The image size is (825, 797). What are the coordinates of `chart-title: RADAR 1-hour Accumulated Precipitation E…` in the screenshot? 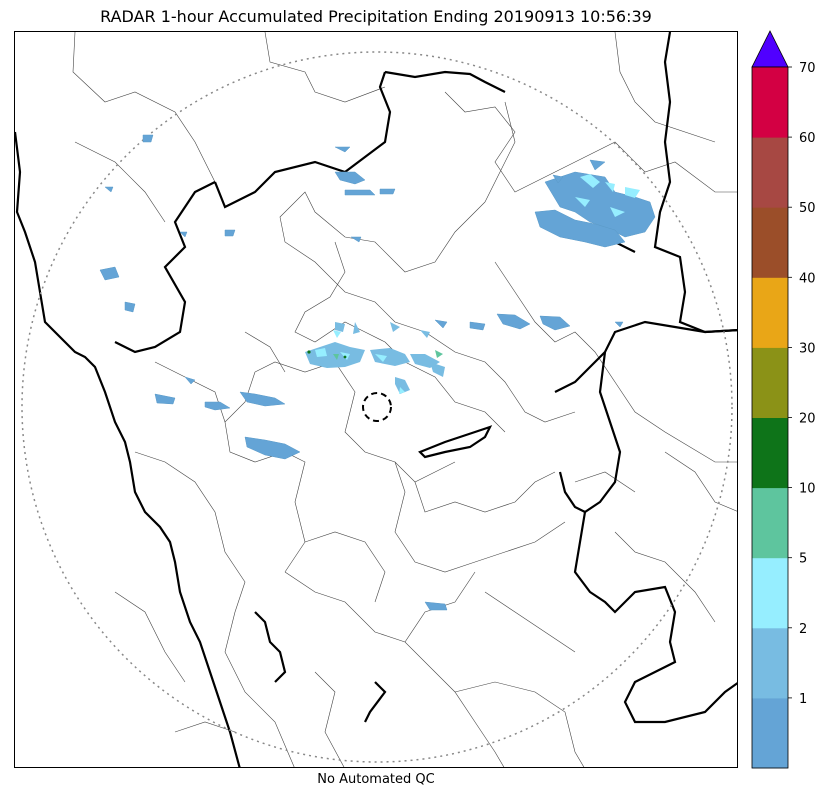 It's located at (376, 16).